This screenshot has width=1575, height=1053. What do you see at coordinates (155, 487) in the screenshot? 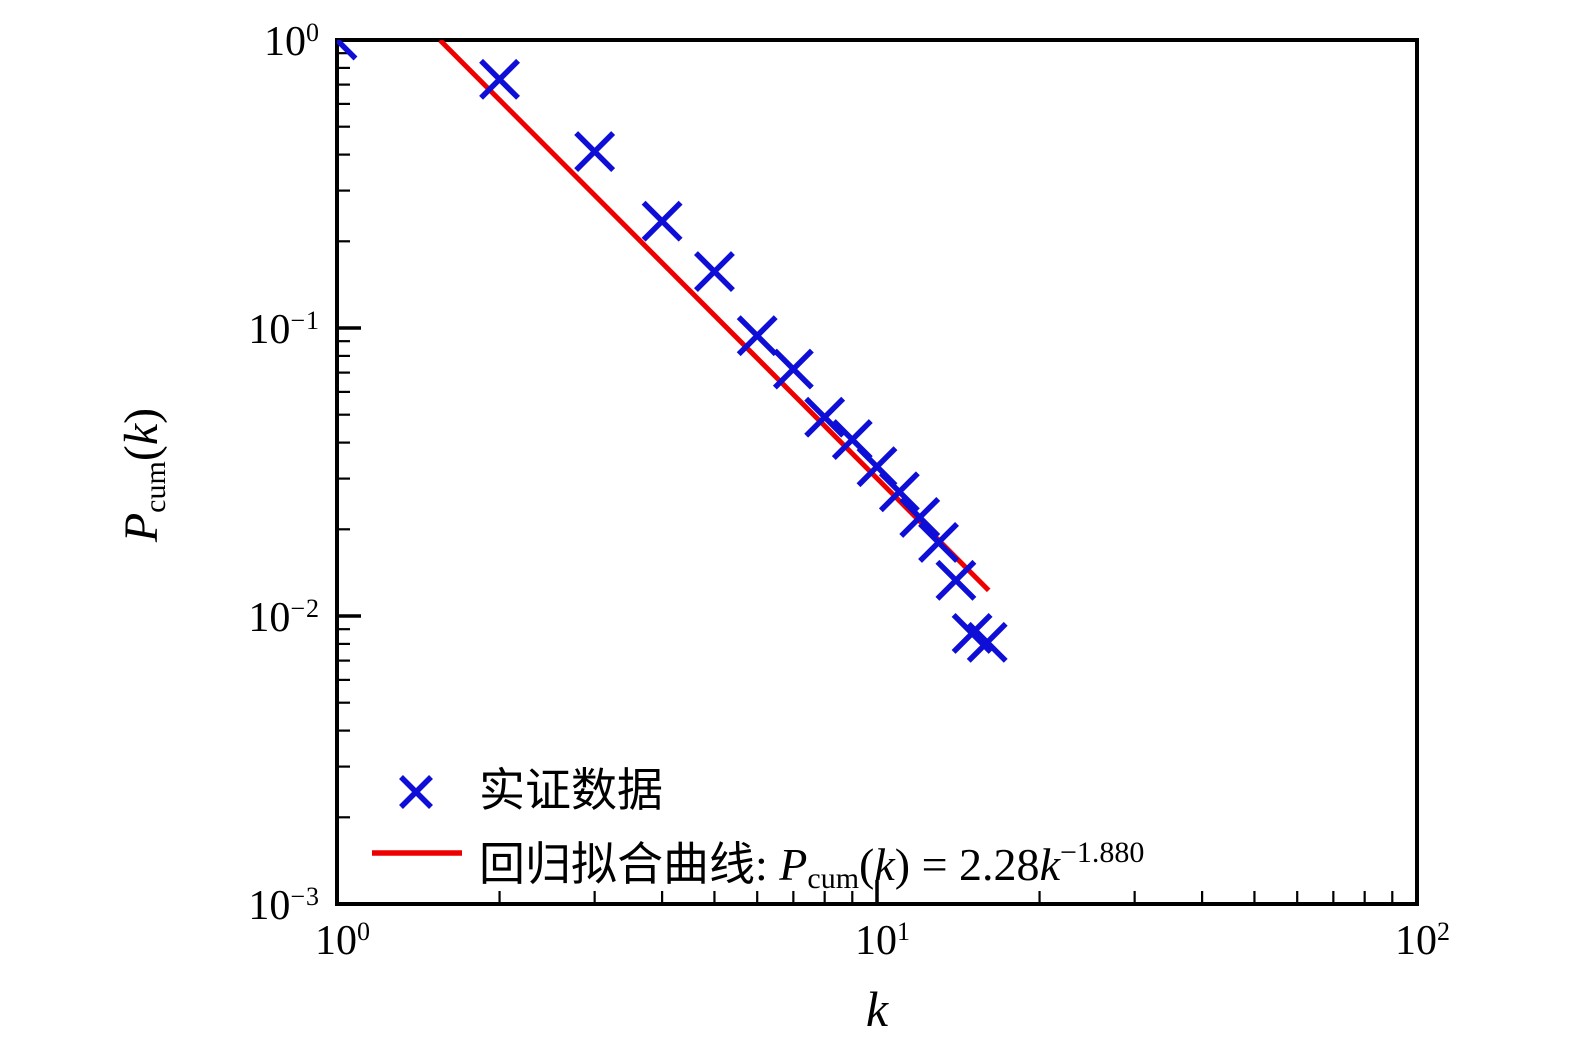
I see `ylabel-sub: cum` at bounding box center [155, 487].